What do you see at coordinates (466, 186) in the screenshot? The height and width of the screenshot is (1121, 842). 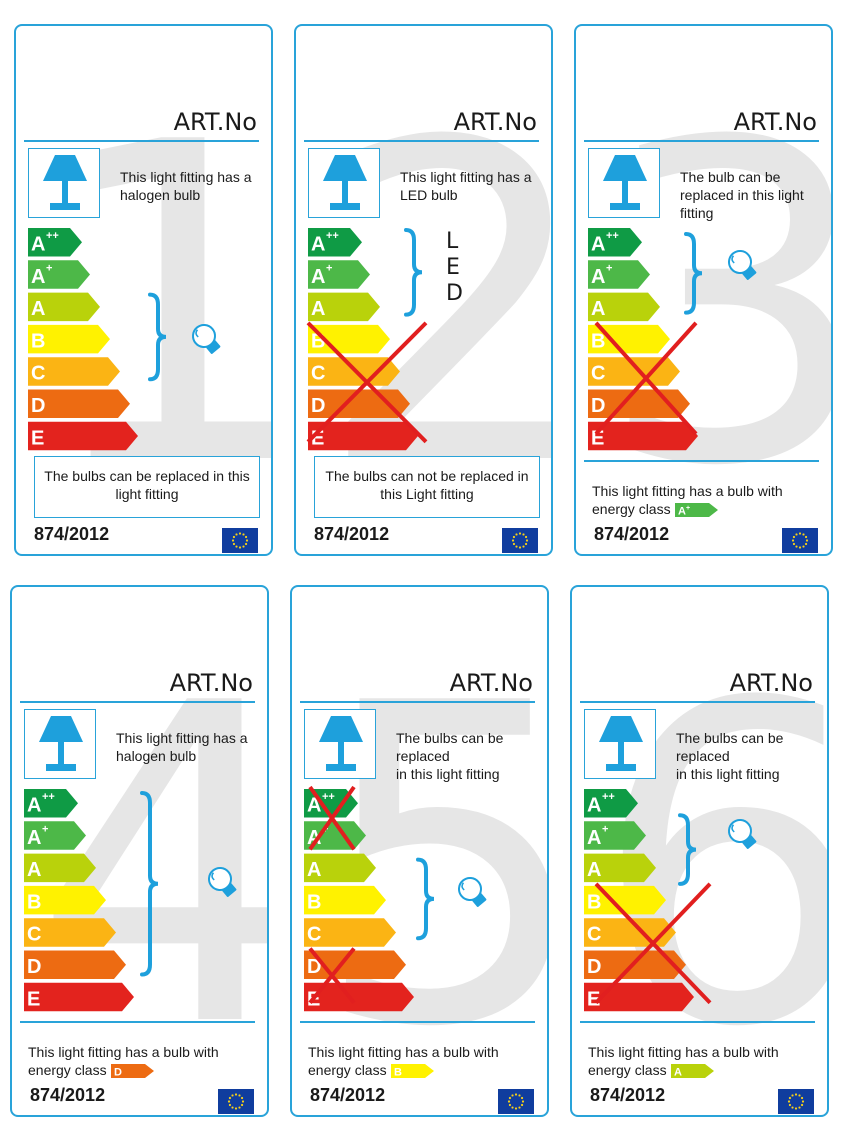 I see `fitting-info-text: This light fitting has a LED bulb` at bounding box center [466, 186].